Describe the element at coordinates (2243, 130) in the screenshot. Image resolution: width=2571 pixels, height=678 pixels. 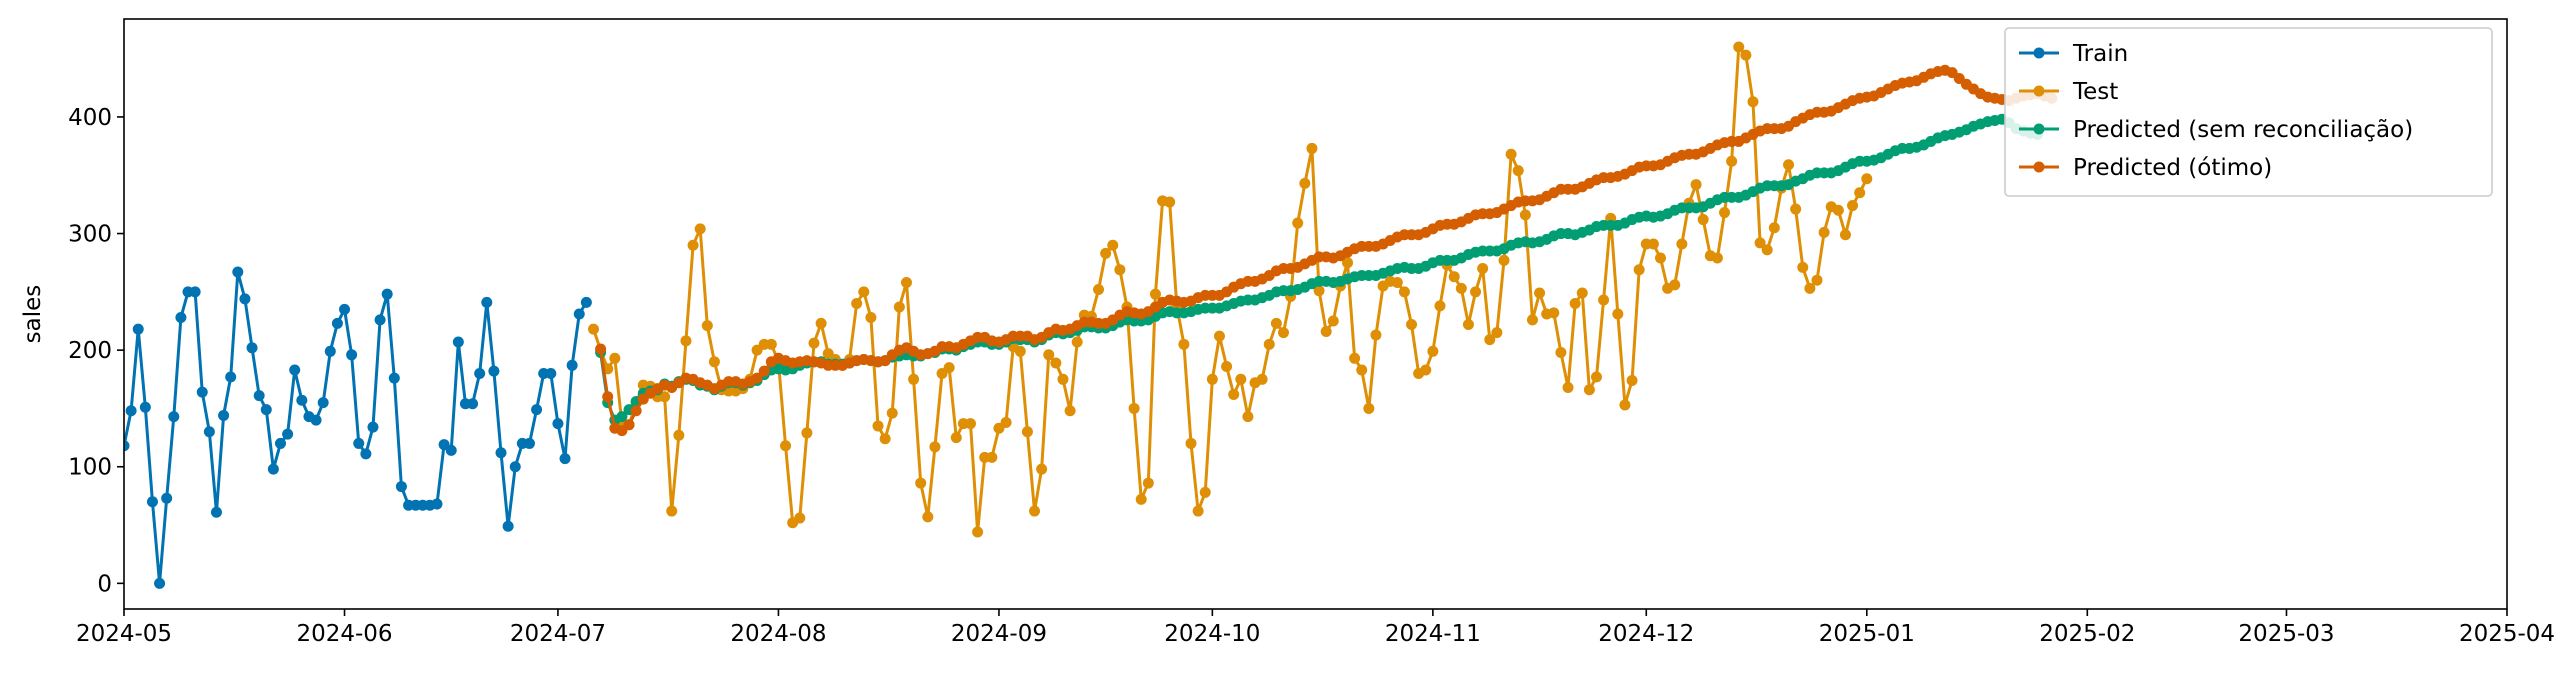
I see `legend-label: Predicted (sem reconciliação)` at that location.